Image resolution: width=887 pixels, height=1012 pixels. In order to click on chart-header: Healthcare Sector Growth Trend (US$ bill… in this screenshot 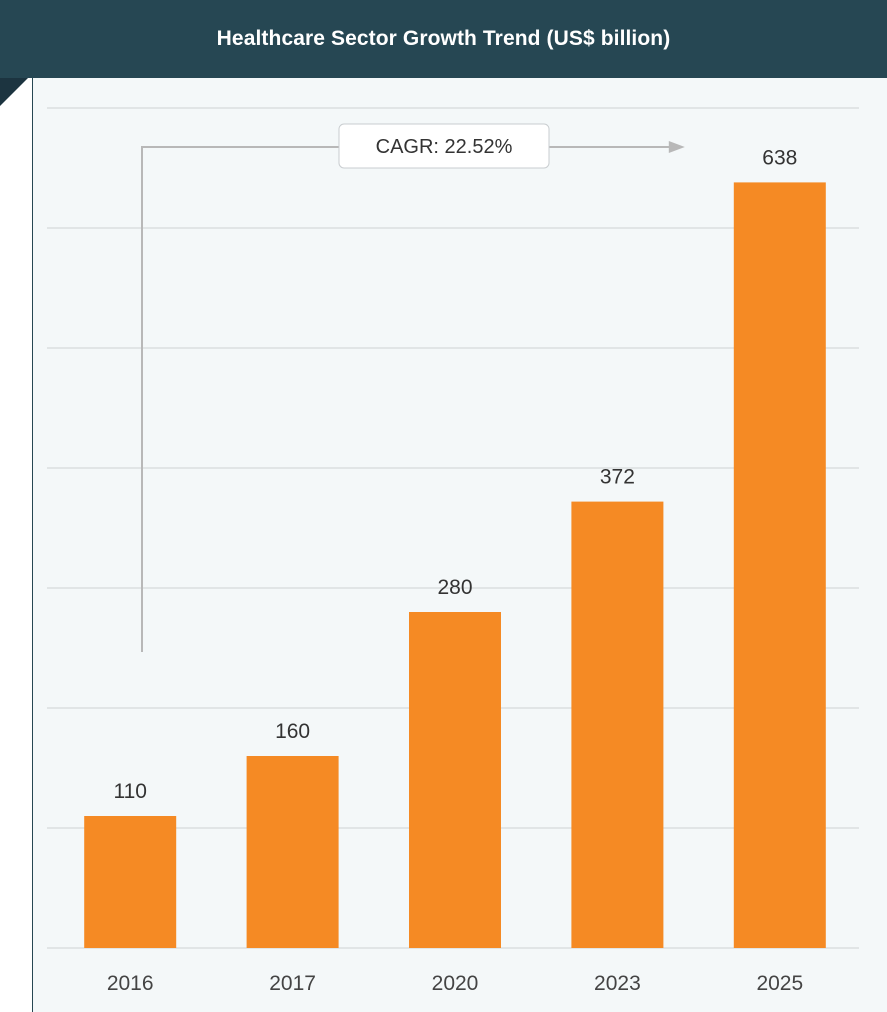, I will do `click(443, 39)`.